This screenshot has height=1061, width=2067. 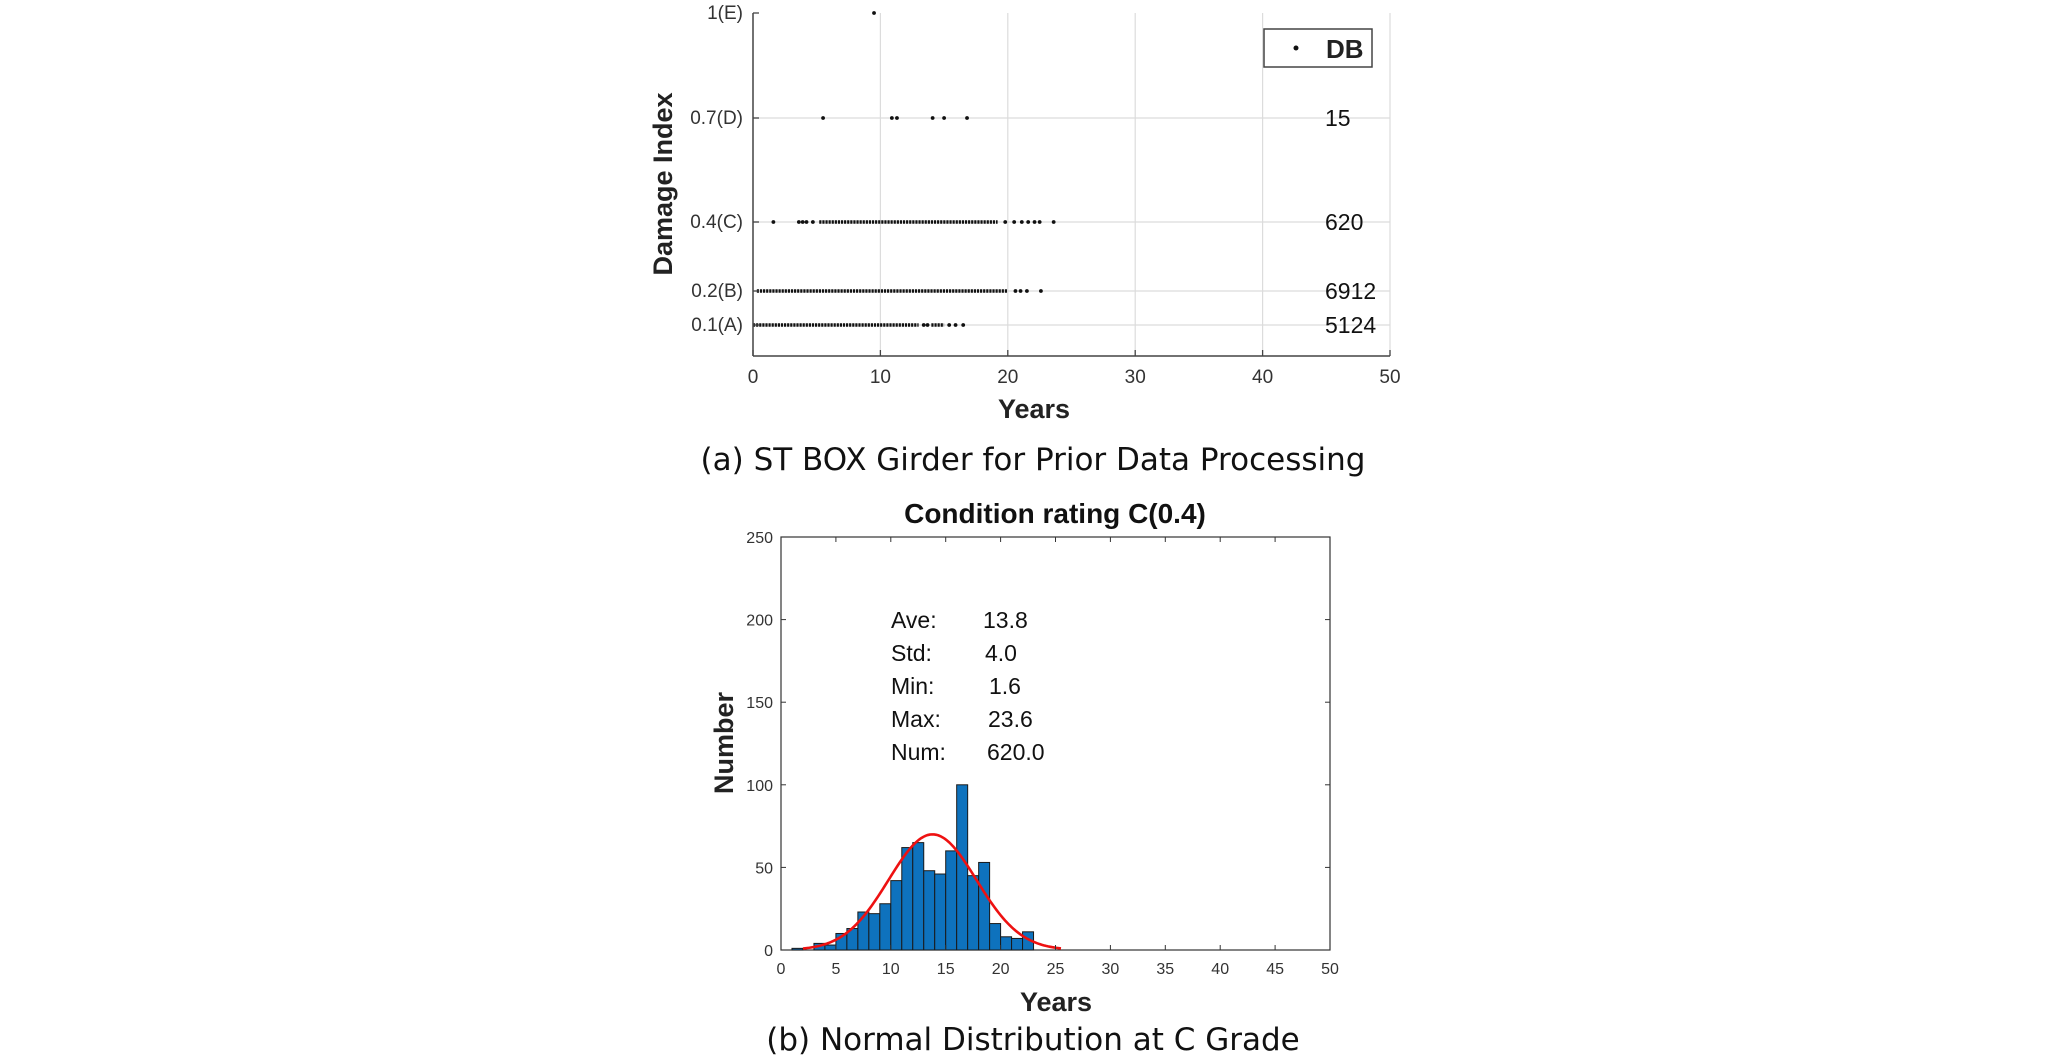 I want to click on scatter-plot-area, so click(x=1071, y=184).